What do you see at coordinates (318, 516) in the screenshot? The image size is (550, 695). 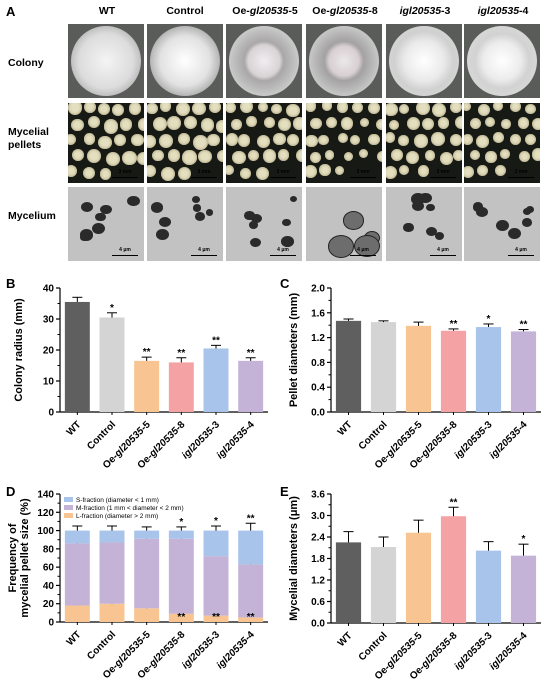 I see `y-tick-label: 3.0` at bounding box center [318, 516].